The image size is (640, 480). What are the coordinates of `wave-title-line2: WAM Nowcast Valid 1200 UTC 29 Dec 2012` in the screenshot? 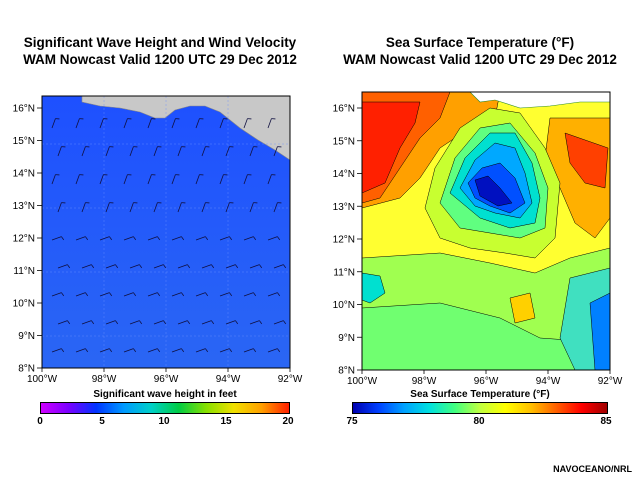 It's located at (160, 59).